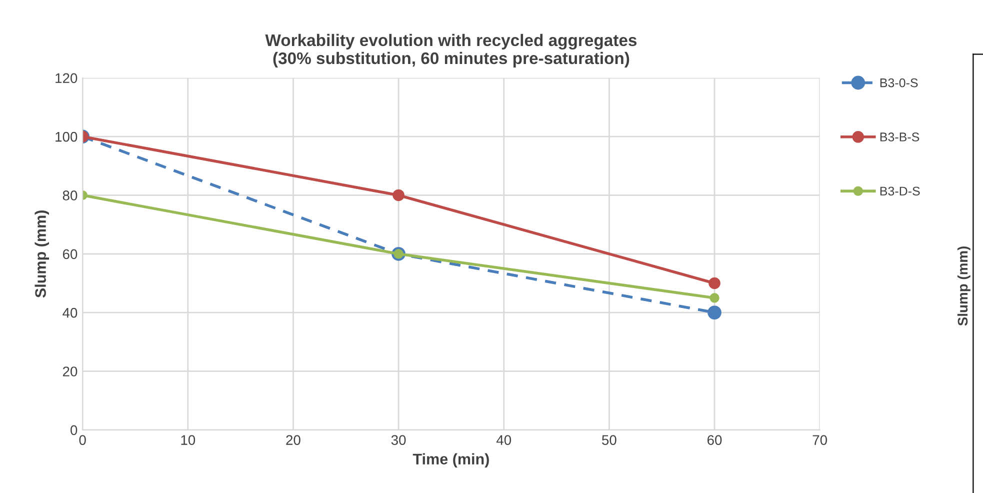  What do you see at coordinates (41, 254) in the screenshot?
I see `y-axis-title: Slump (mm)` at bounding box center [41, 254].